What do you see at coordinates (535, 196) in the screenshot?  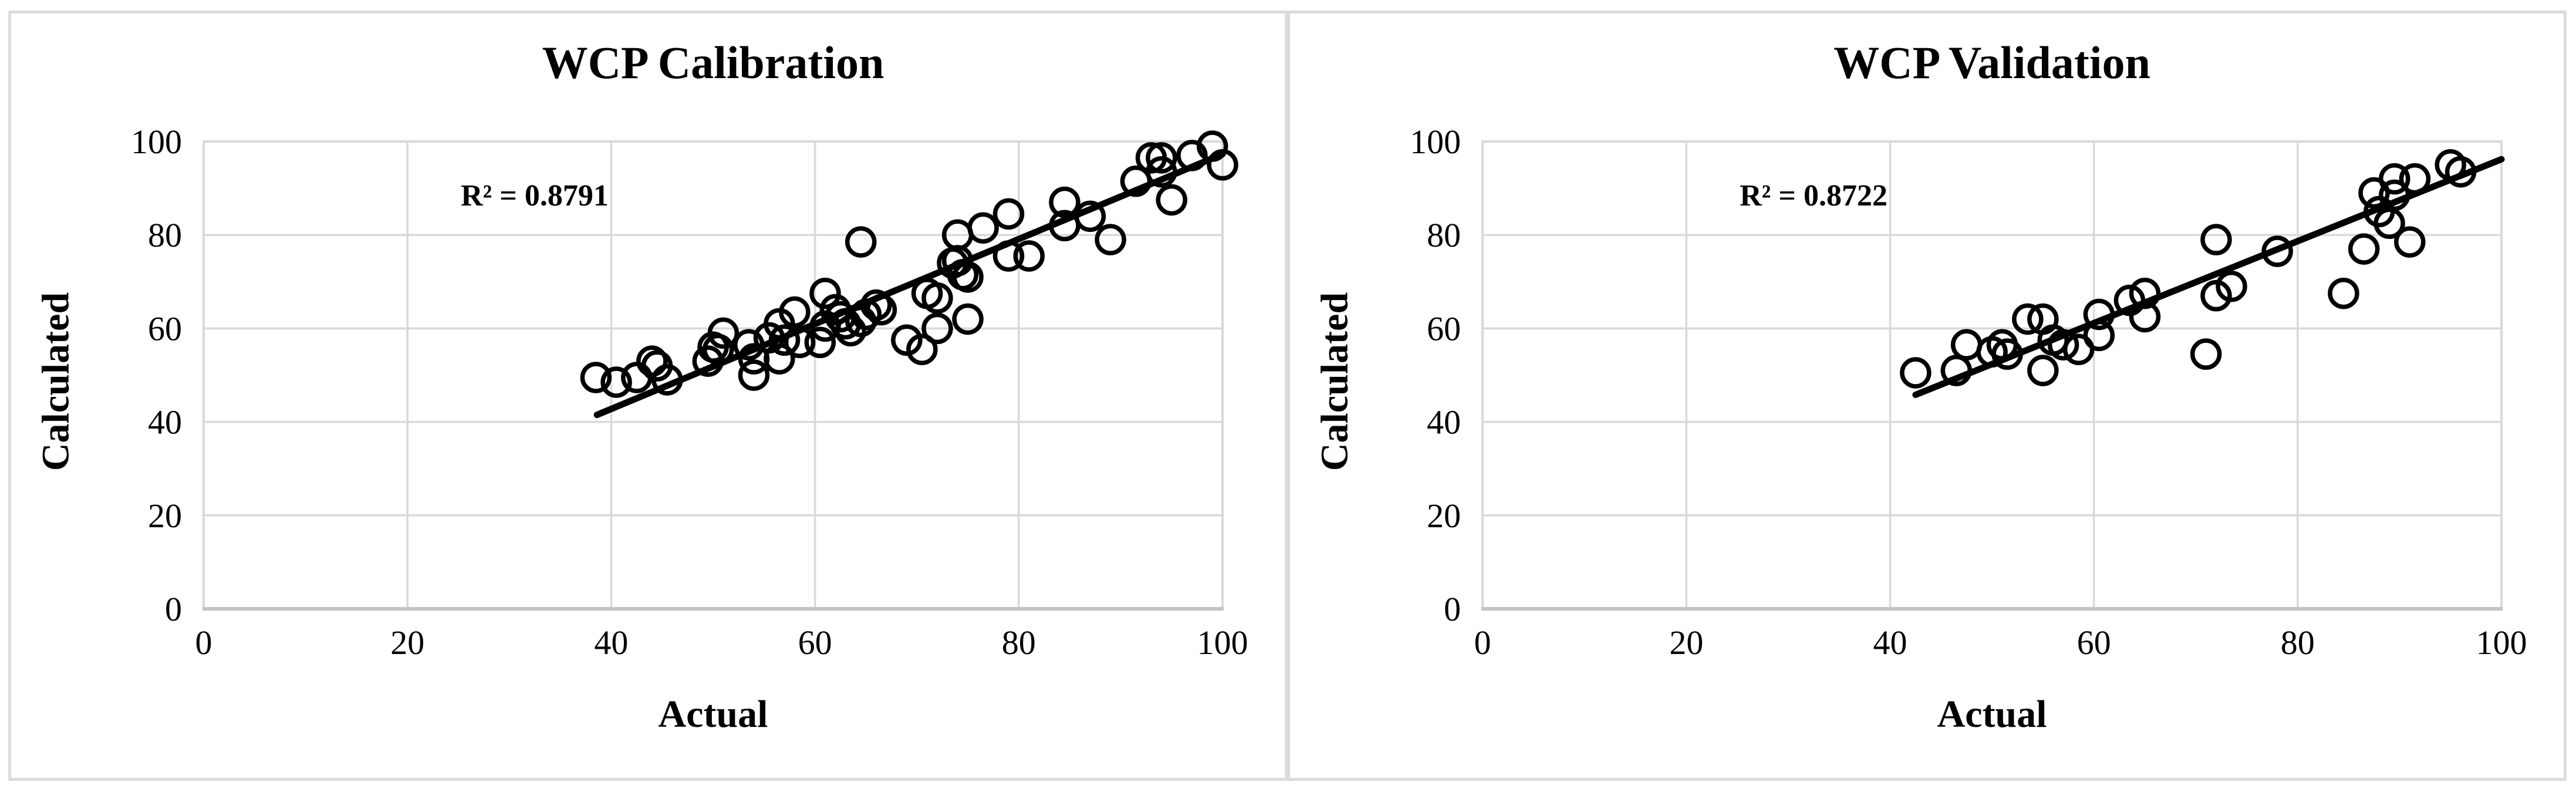 I see `r-squared-label: R² = 0.8791` at bounding box center [535, 196].